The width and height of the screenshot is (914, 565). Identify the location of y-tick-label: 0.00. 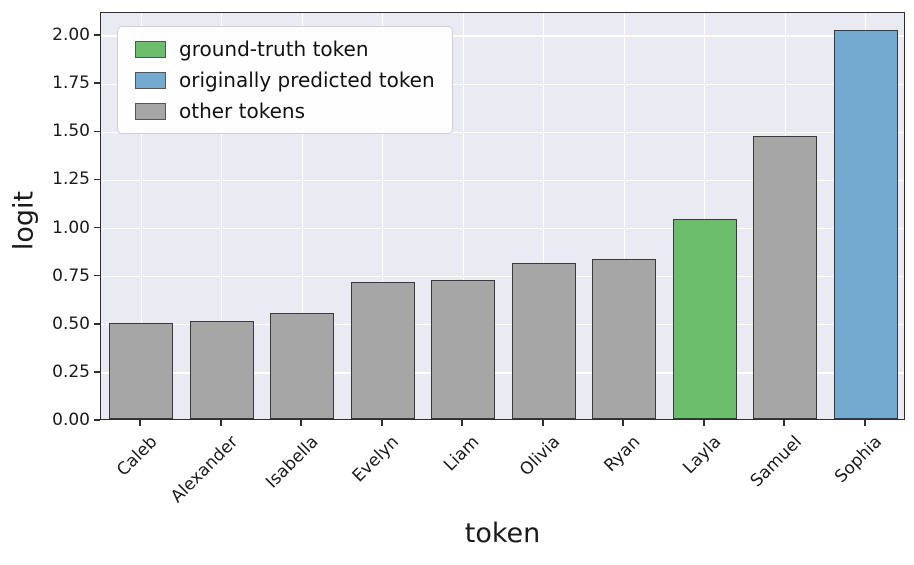
(71, 420).